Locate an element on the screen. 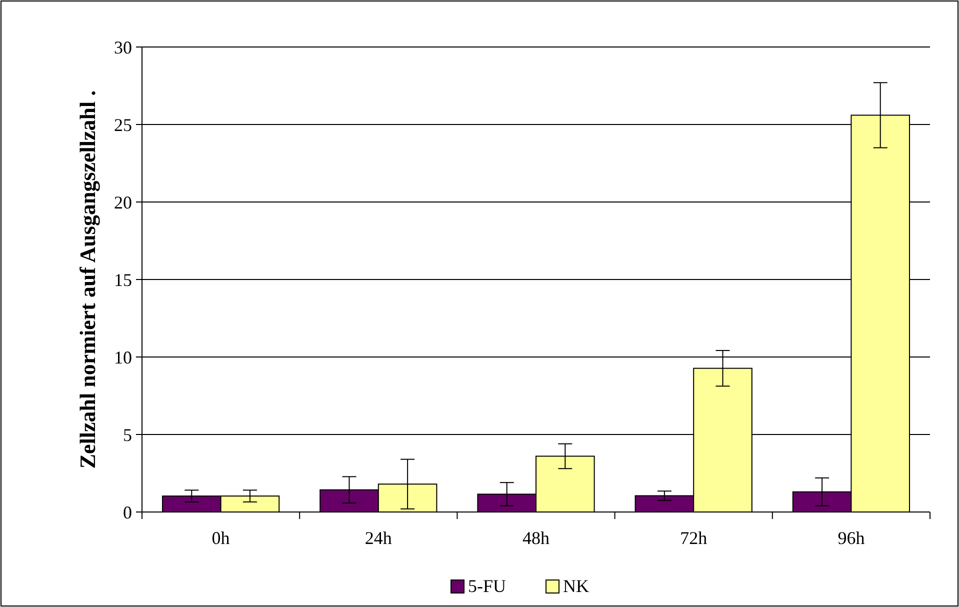 The width and height of the screenshot is (959, 607). y-tick-label: 15 is located at coordinates (123, 280).